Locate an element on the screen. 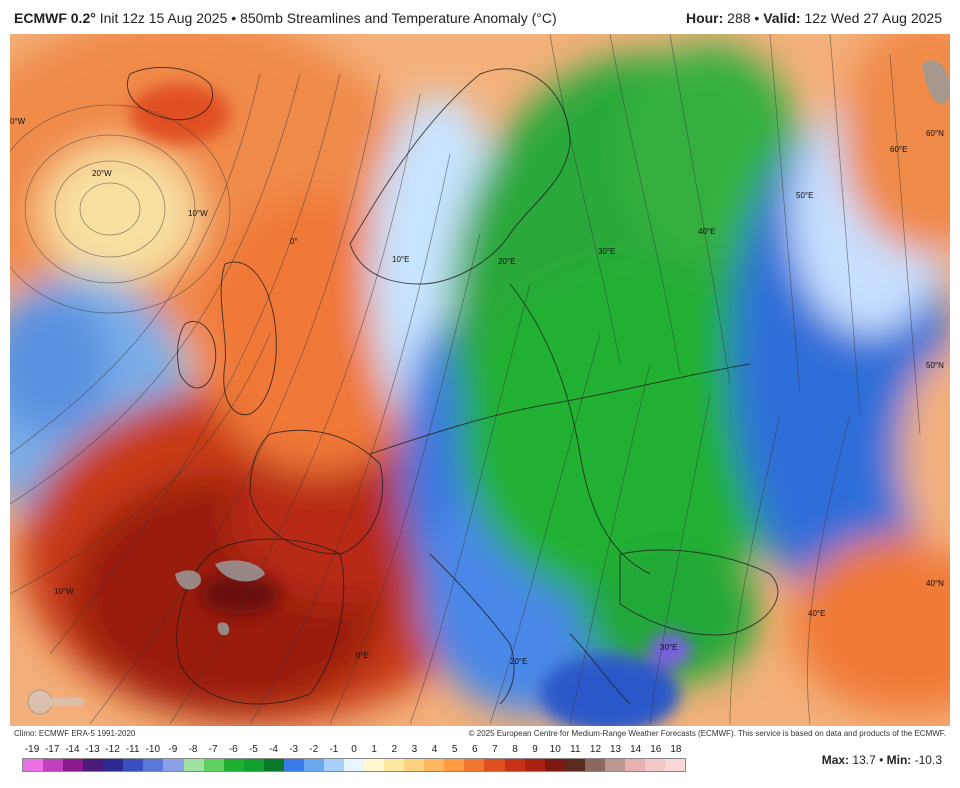 Image resolution: width=960 pixels, height=788 pixels. label-10e: 10°E is located at coordinates (400, 259).